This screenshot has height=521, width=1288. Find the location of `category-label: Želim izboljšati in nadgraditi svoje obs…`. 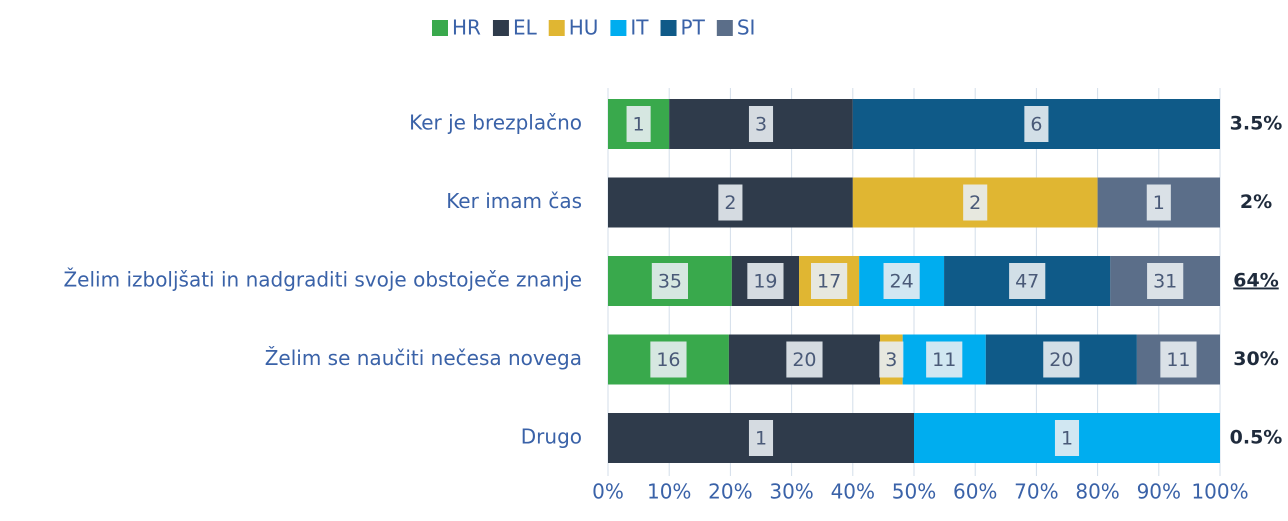

category-label: Želim izboljšati in nadgraditi svoje obs… is located at coordinates (322, 280).